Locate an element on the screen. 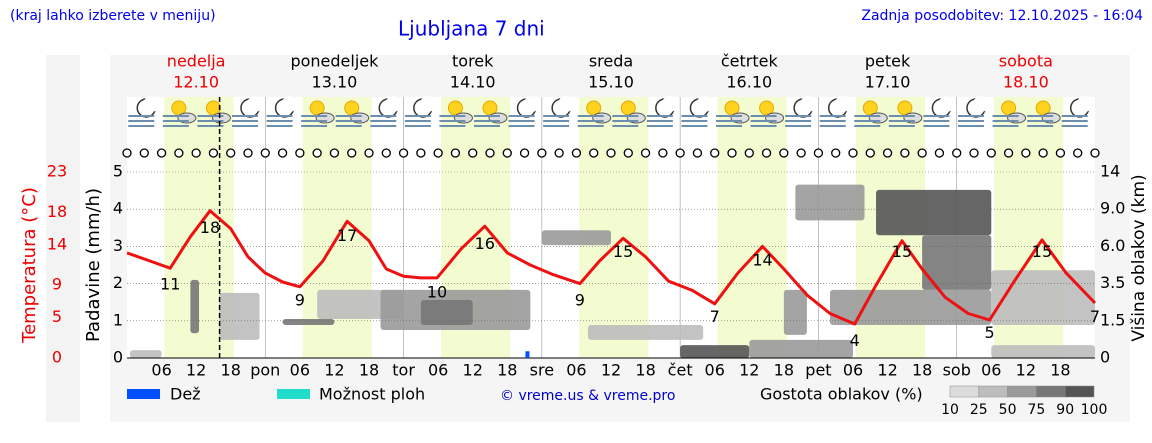 The height and width of the screenshot is (443, 1152). day-date: 18.10 is located at coordinates (1026, 82).